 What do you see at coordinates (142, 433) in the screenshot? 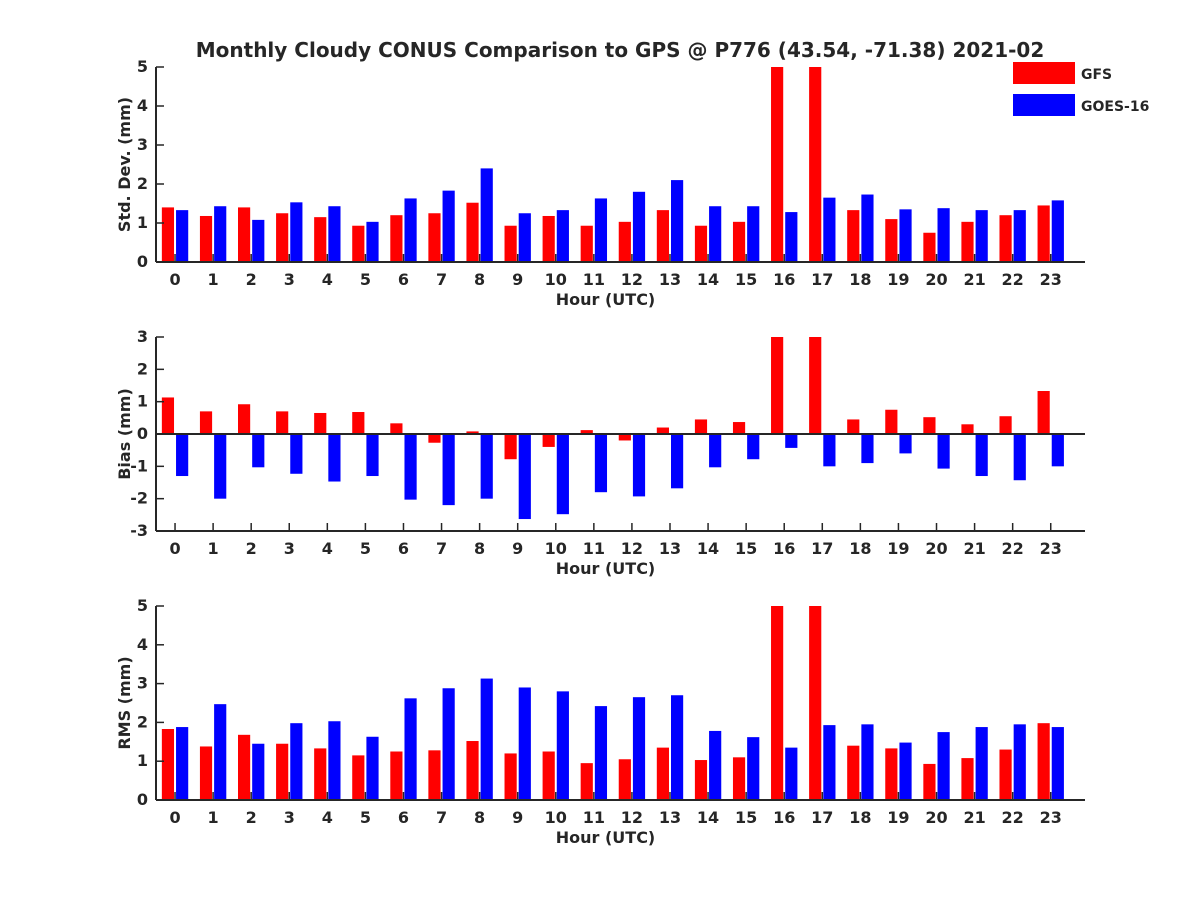
I see `bias-y-tick-label: 0` at bounding box center [142, 433].